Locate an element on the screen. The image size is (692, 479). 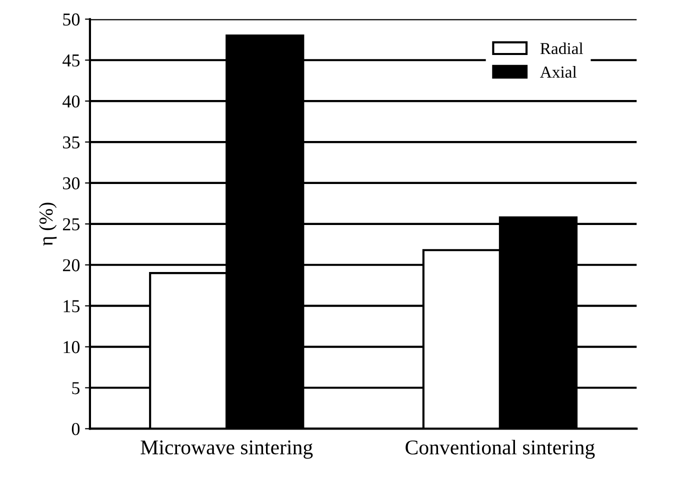
y-tick-label: 20 is located at coordinates (71, 265).